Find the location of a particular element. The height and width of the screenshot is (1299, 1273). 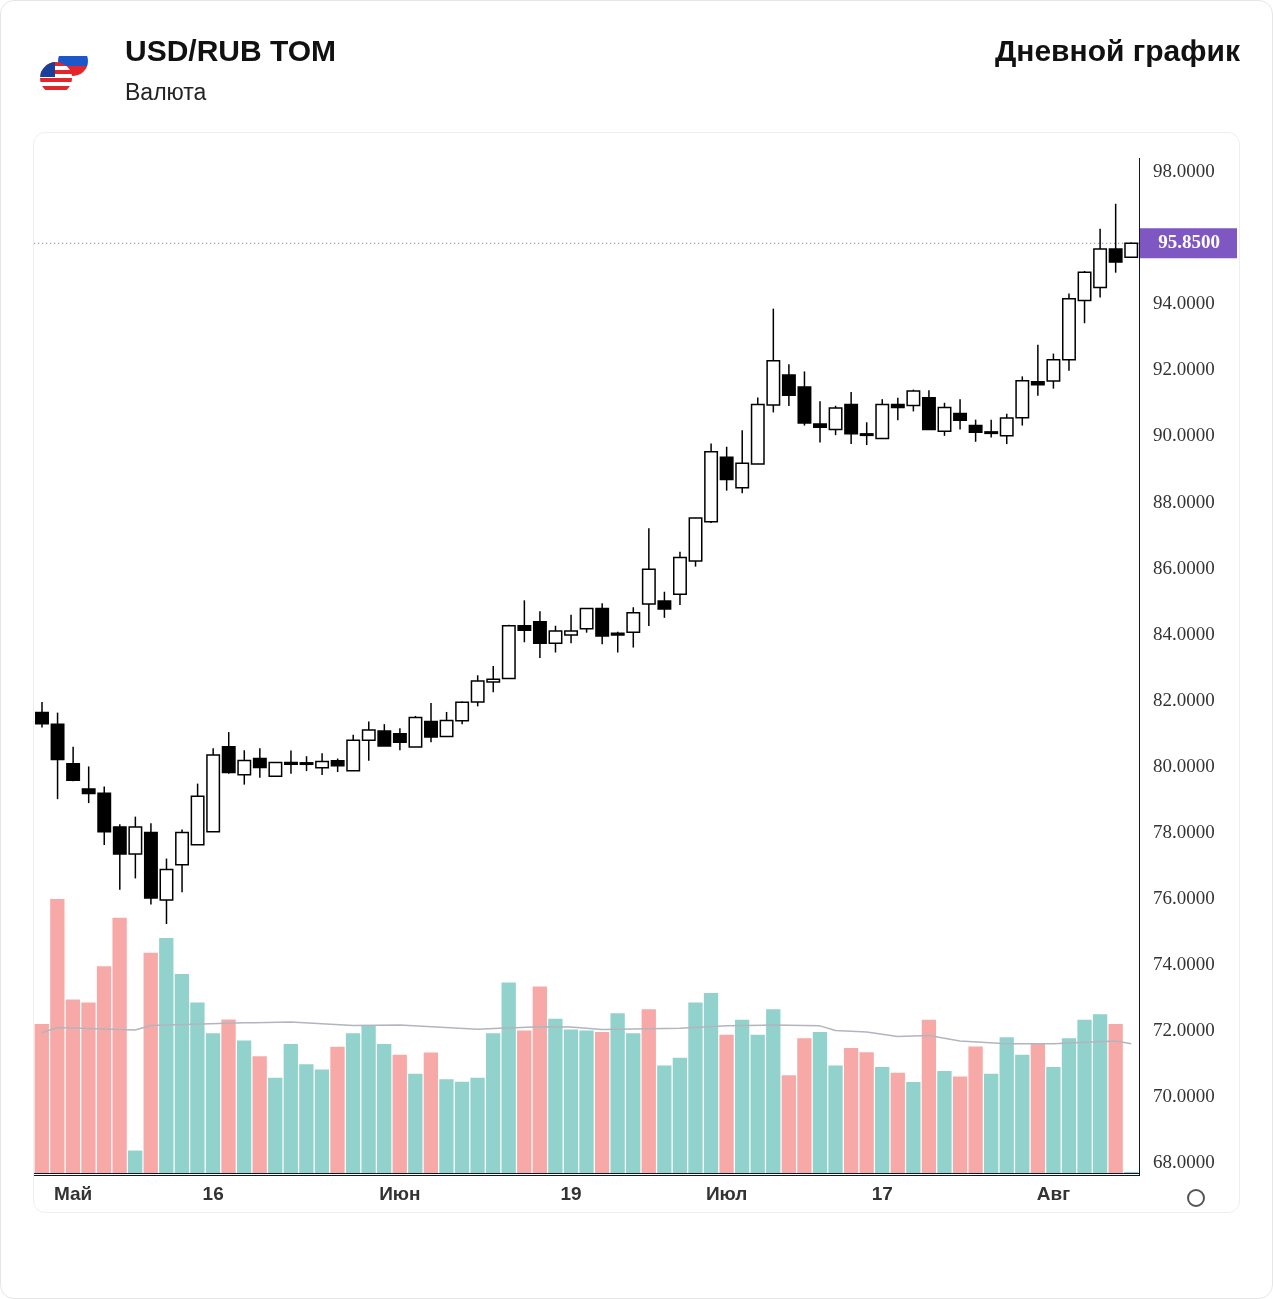

y-tick-label: 98.0000 is located at coordinates (1184, 171).